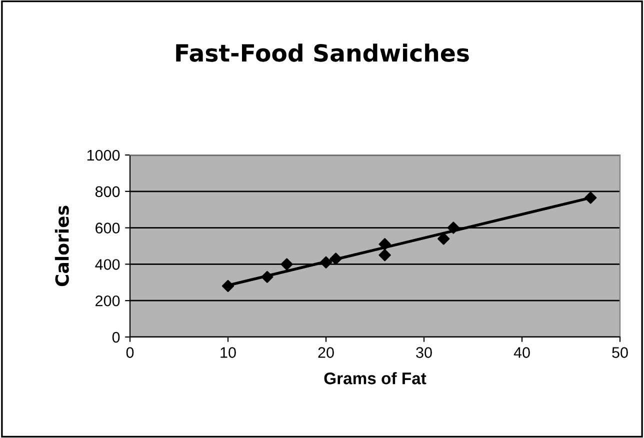 The image size is (644, 438). Describe the element at coordinates (424, 352) in the screenshot. I see `x-tick-label: 30` at that location.